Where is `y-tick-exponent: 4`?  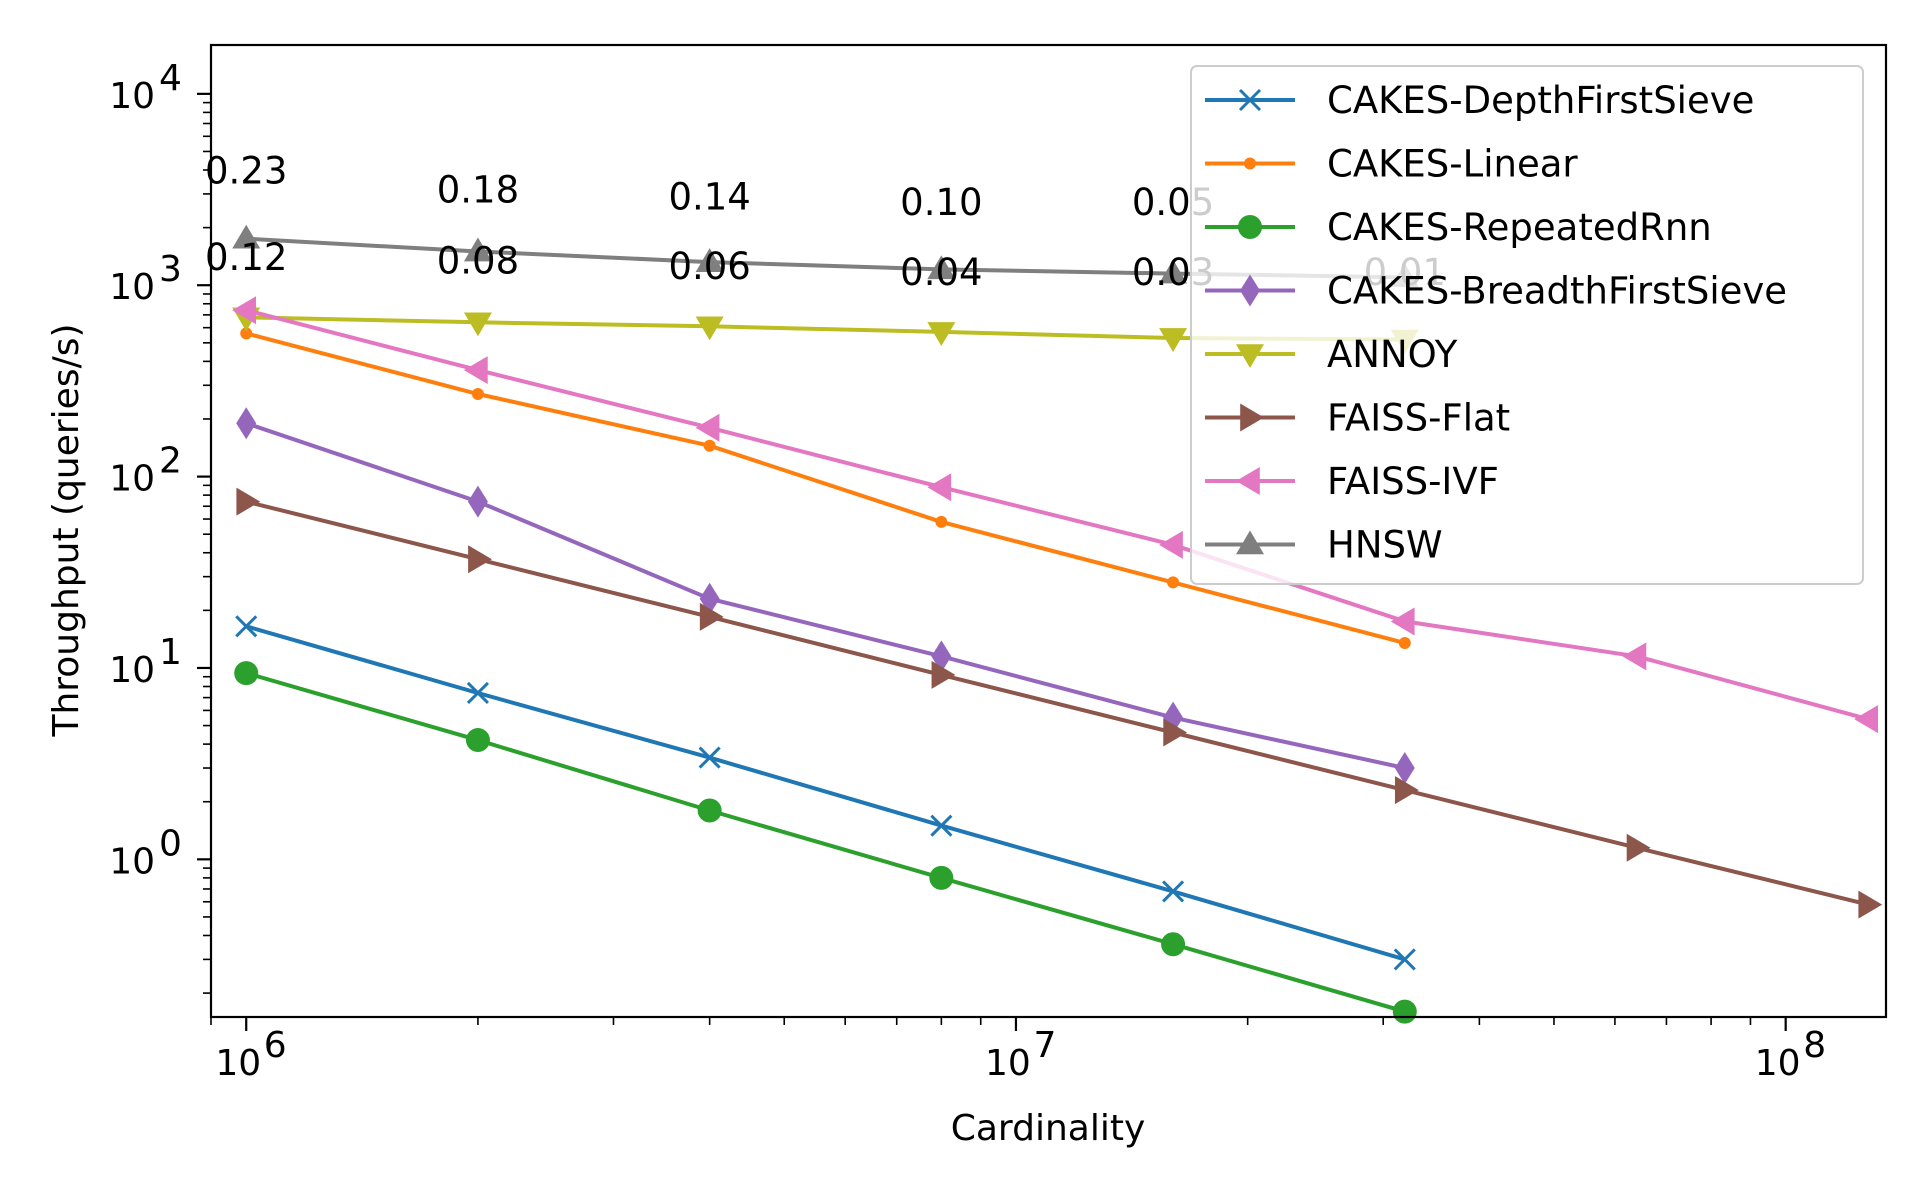 y-tick-exponent: 4 is located at coordinates (170, 78).